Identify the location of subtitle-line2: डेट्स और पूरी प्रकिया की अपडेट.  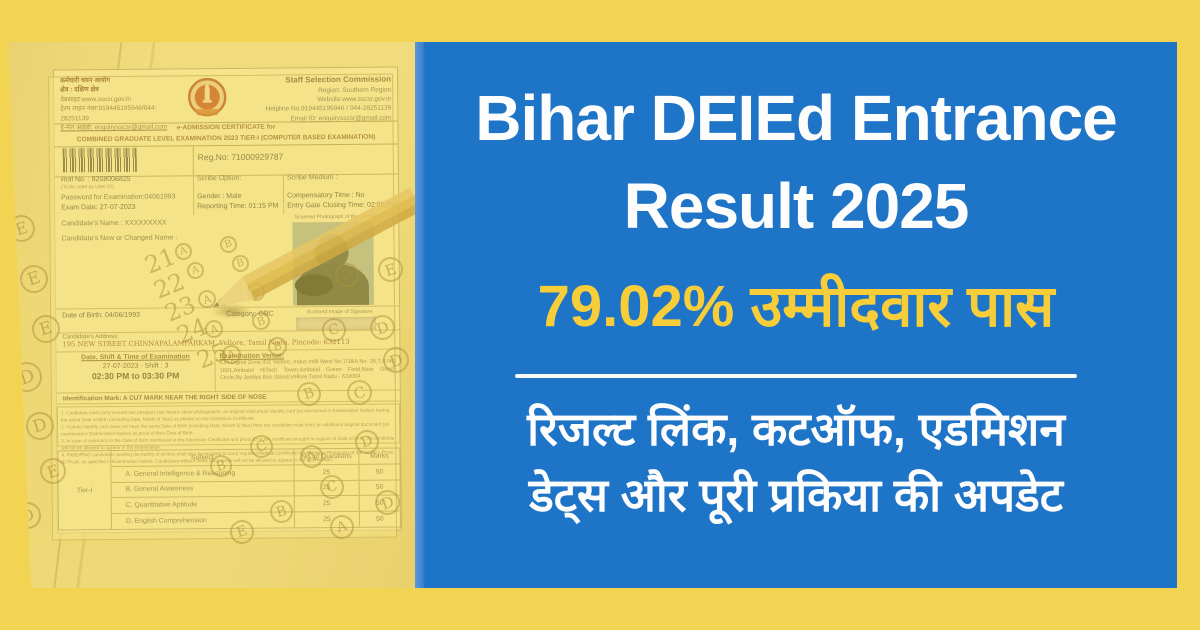
(796, 495).